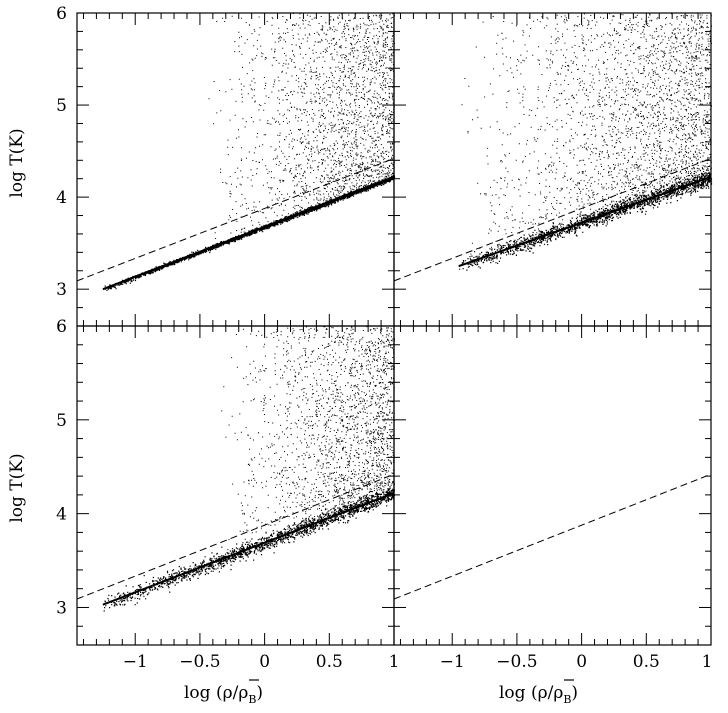  I want to click on particle-cloud, so click(586, 142).